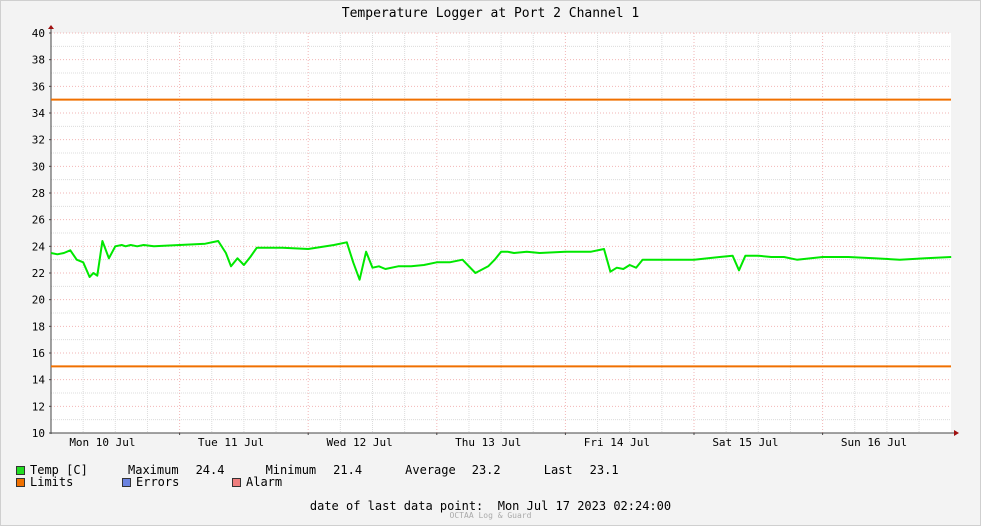 The image size is (981, 526). I want to click on stat-avg-label: Average, so click(430, 470).